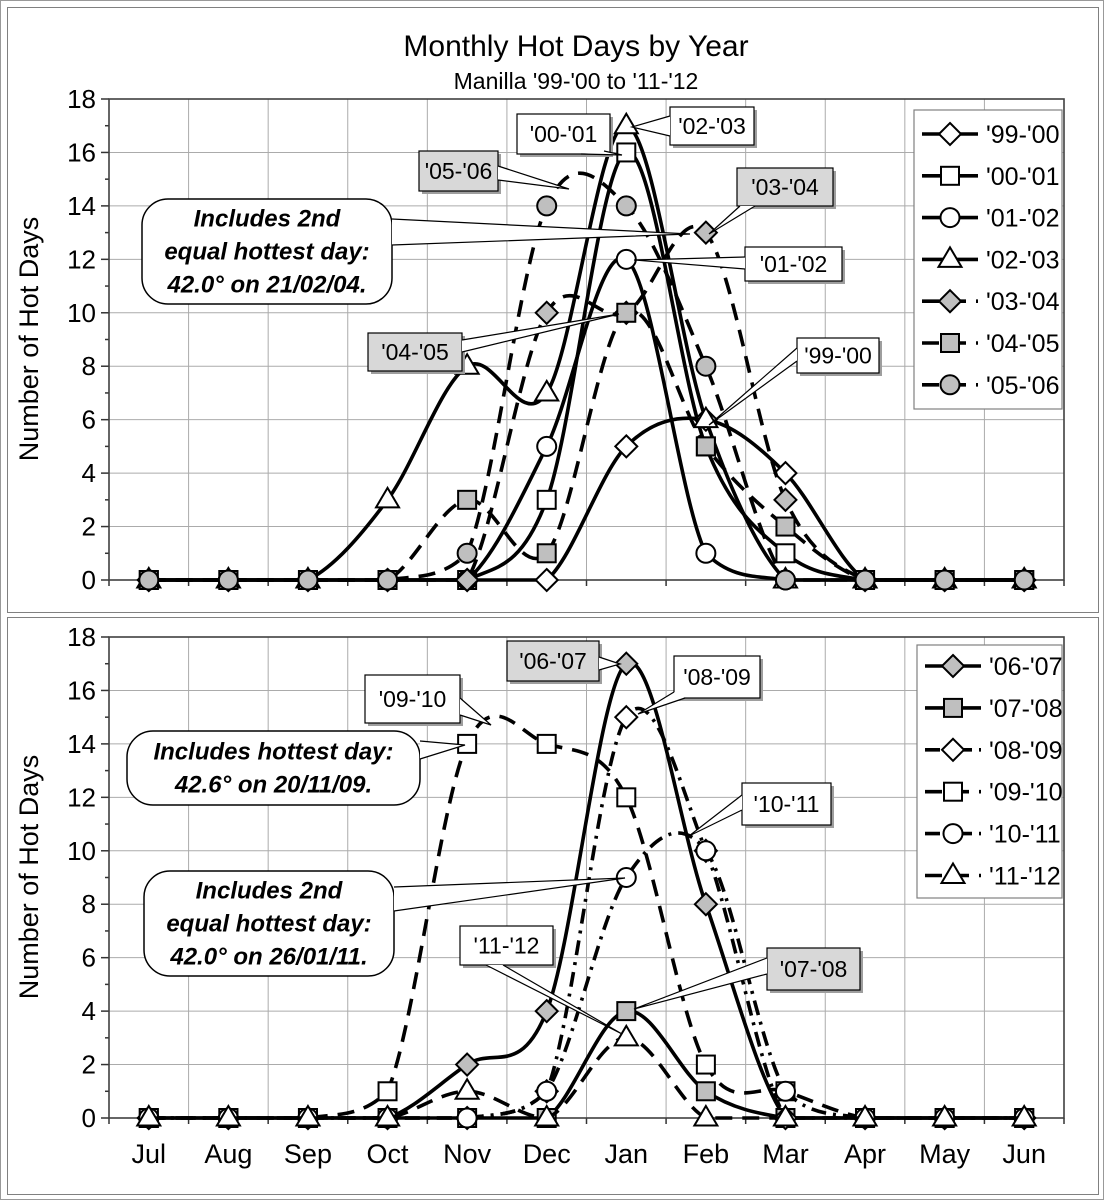 The height and width of the screenshot is (1200, 1104). Describe the element at coordinates (794, 264) in the screenshot. I see `callout-label: '01-'02` at that location.